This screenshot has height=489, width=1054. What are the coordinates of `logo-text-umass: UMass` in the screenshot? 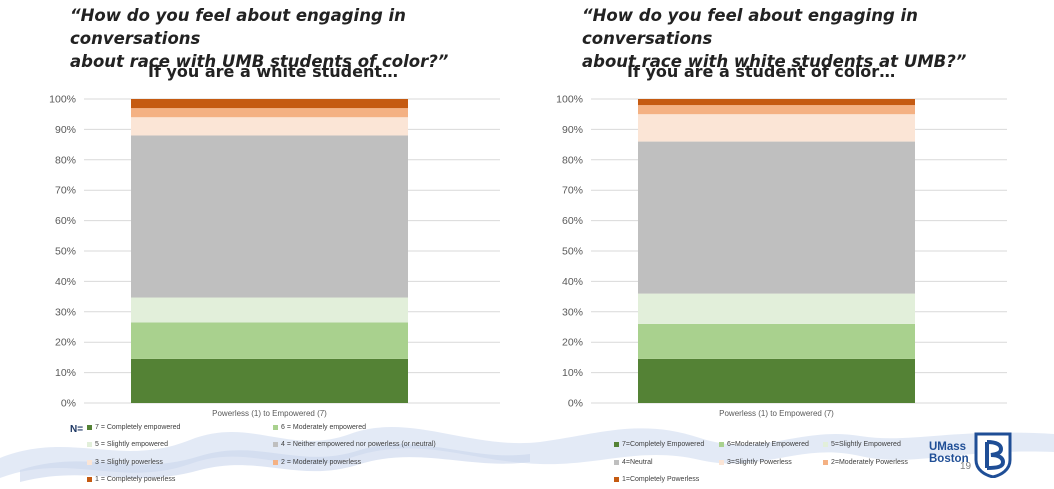 It's located at (948, 447).